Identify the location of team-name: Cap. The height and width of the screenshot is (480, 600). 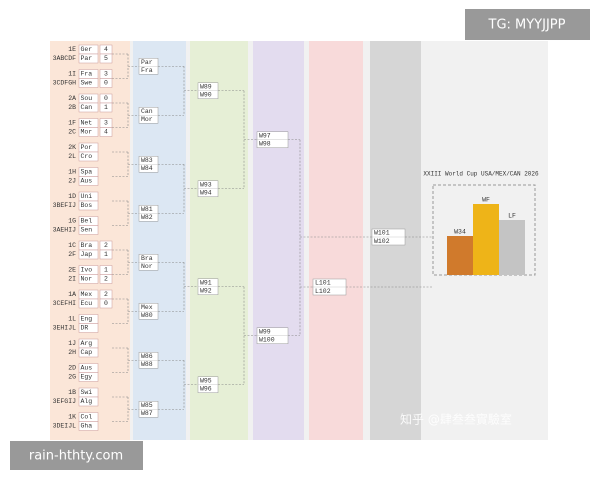
(87, 352).